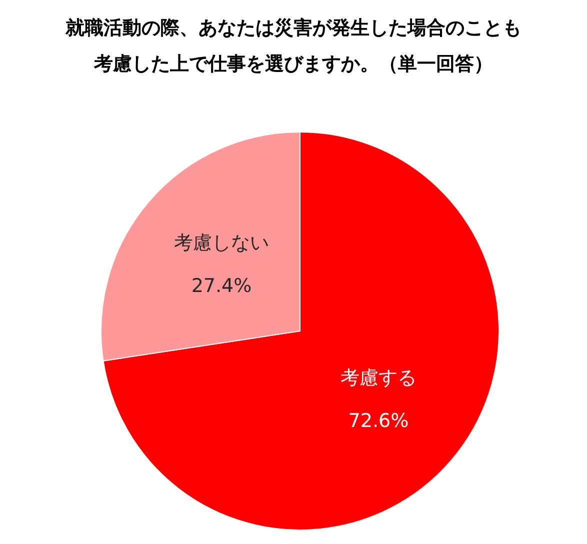 This screenshot has width=587, height=544. Describe the element at coordinates (378, 377) in the screenshot. I see `slice-label: 考慮する` at that location.